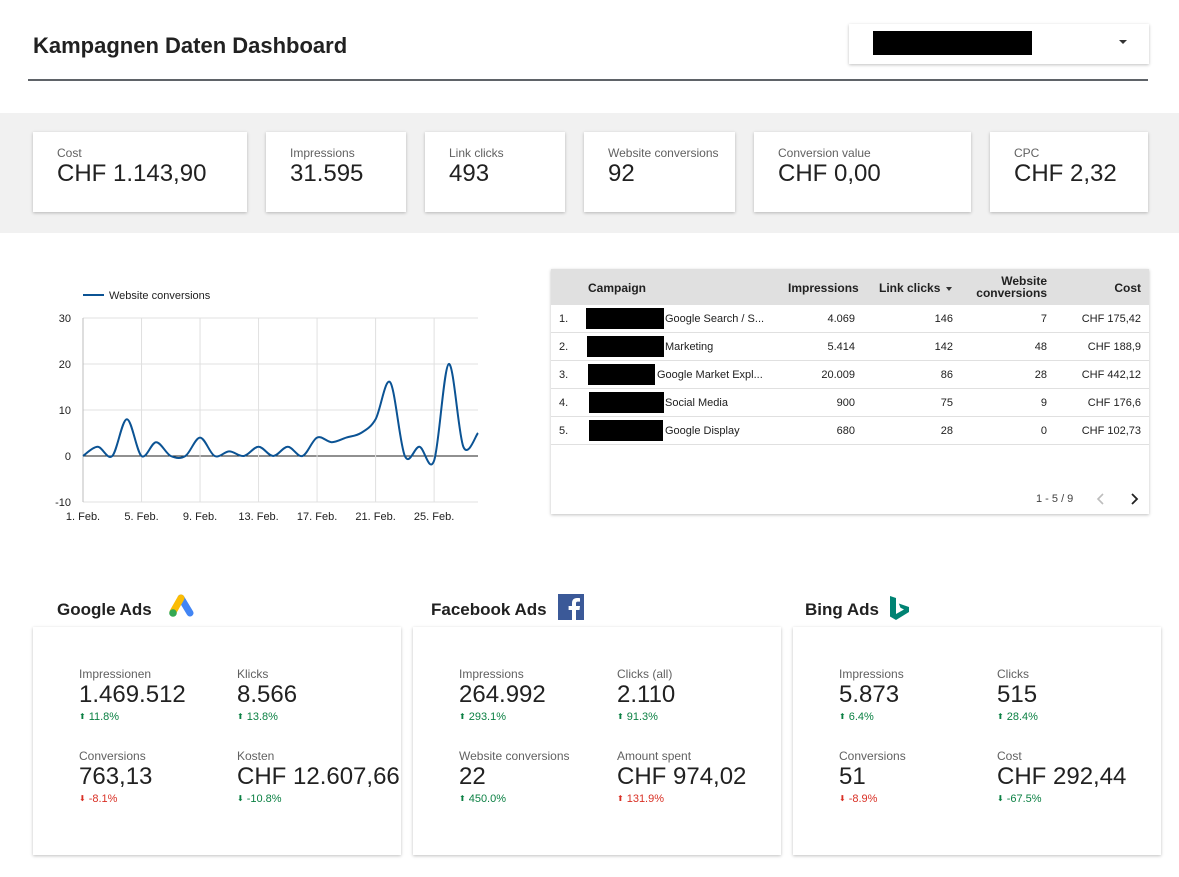 This screenshot has width=1179, height=877. What do you see at coordinates (1114, 347) in the screenshot?
I see `cell-cost: CHF 188,9` at bounding box center [1114, 347].